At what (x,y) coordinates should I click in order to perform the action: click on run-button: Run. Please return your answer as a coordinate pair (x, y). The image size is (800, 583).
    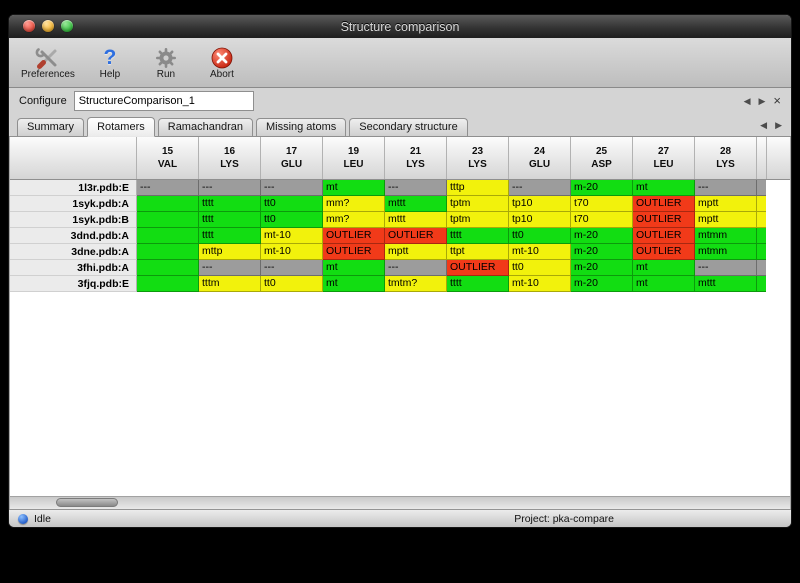
    Looking at the image, I should click on (166, 62).